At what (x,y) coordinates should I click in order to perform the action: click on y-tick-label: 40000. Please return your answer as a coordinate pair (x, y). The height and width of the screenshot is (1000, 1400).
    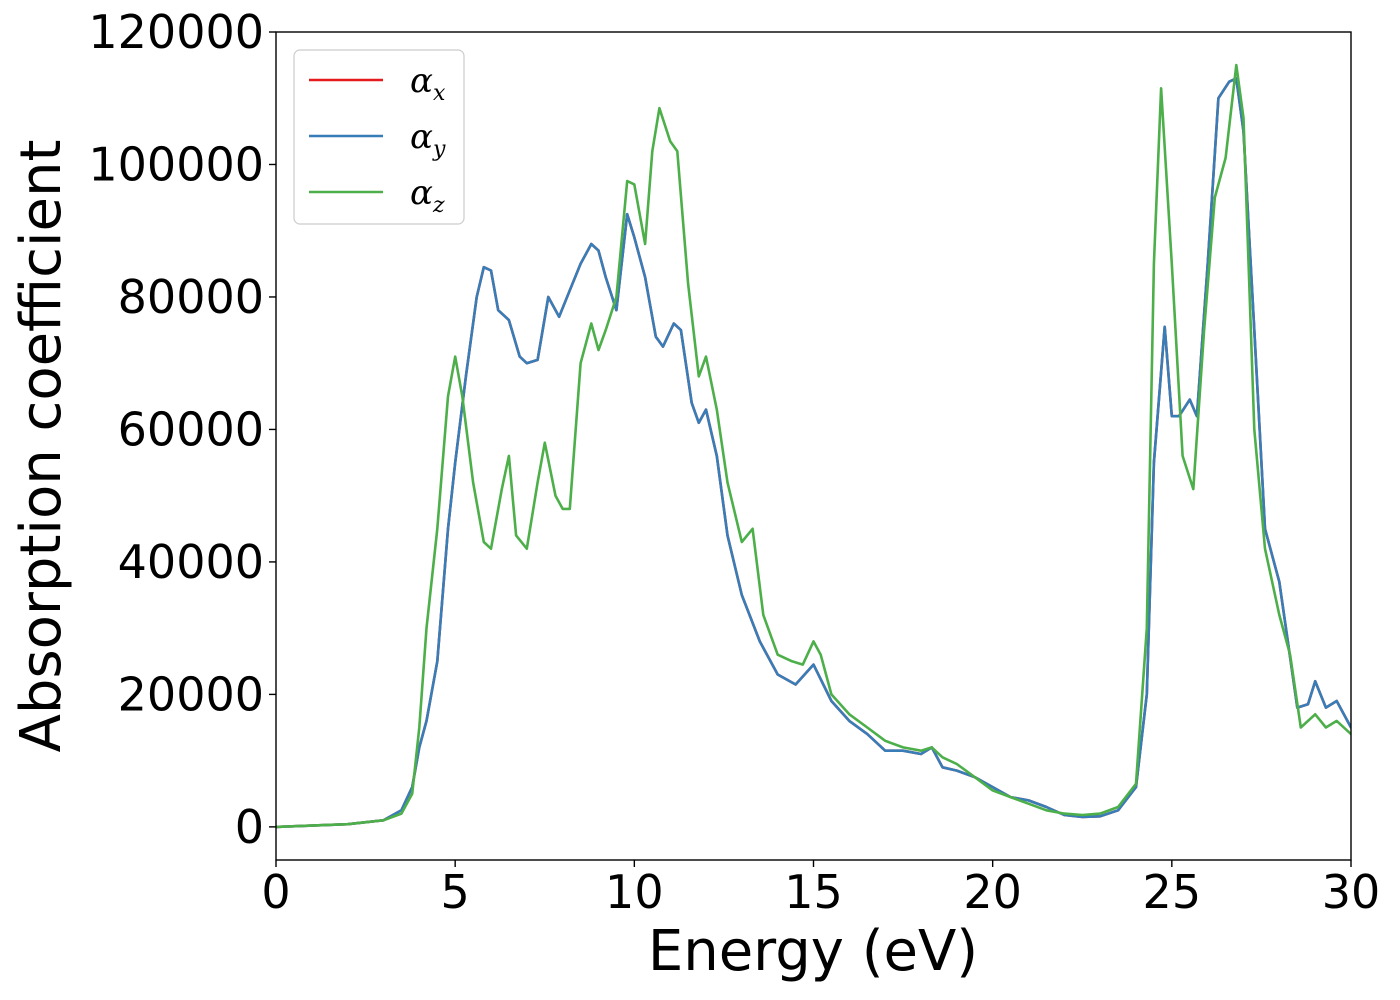
    Looking at the image, I should click on (191, 562).